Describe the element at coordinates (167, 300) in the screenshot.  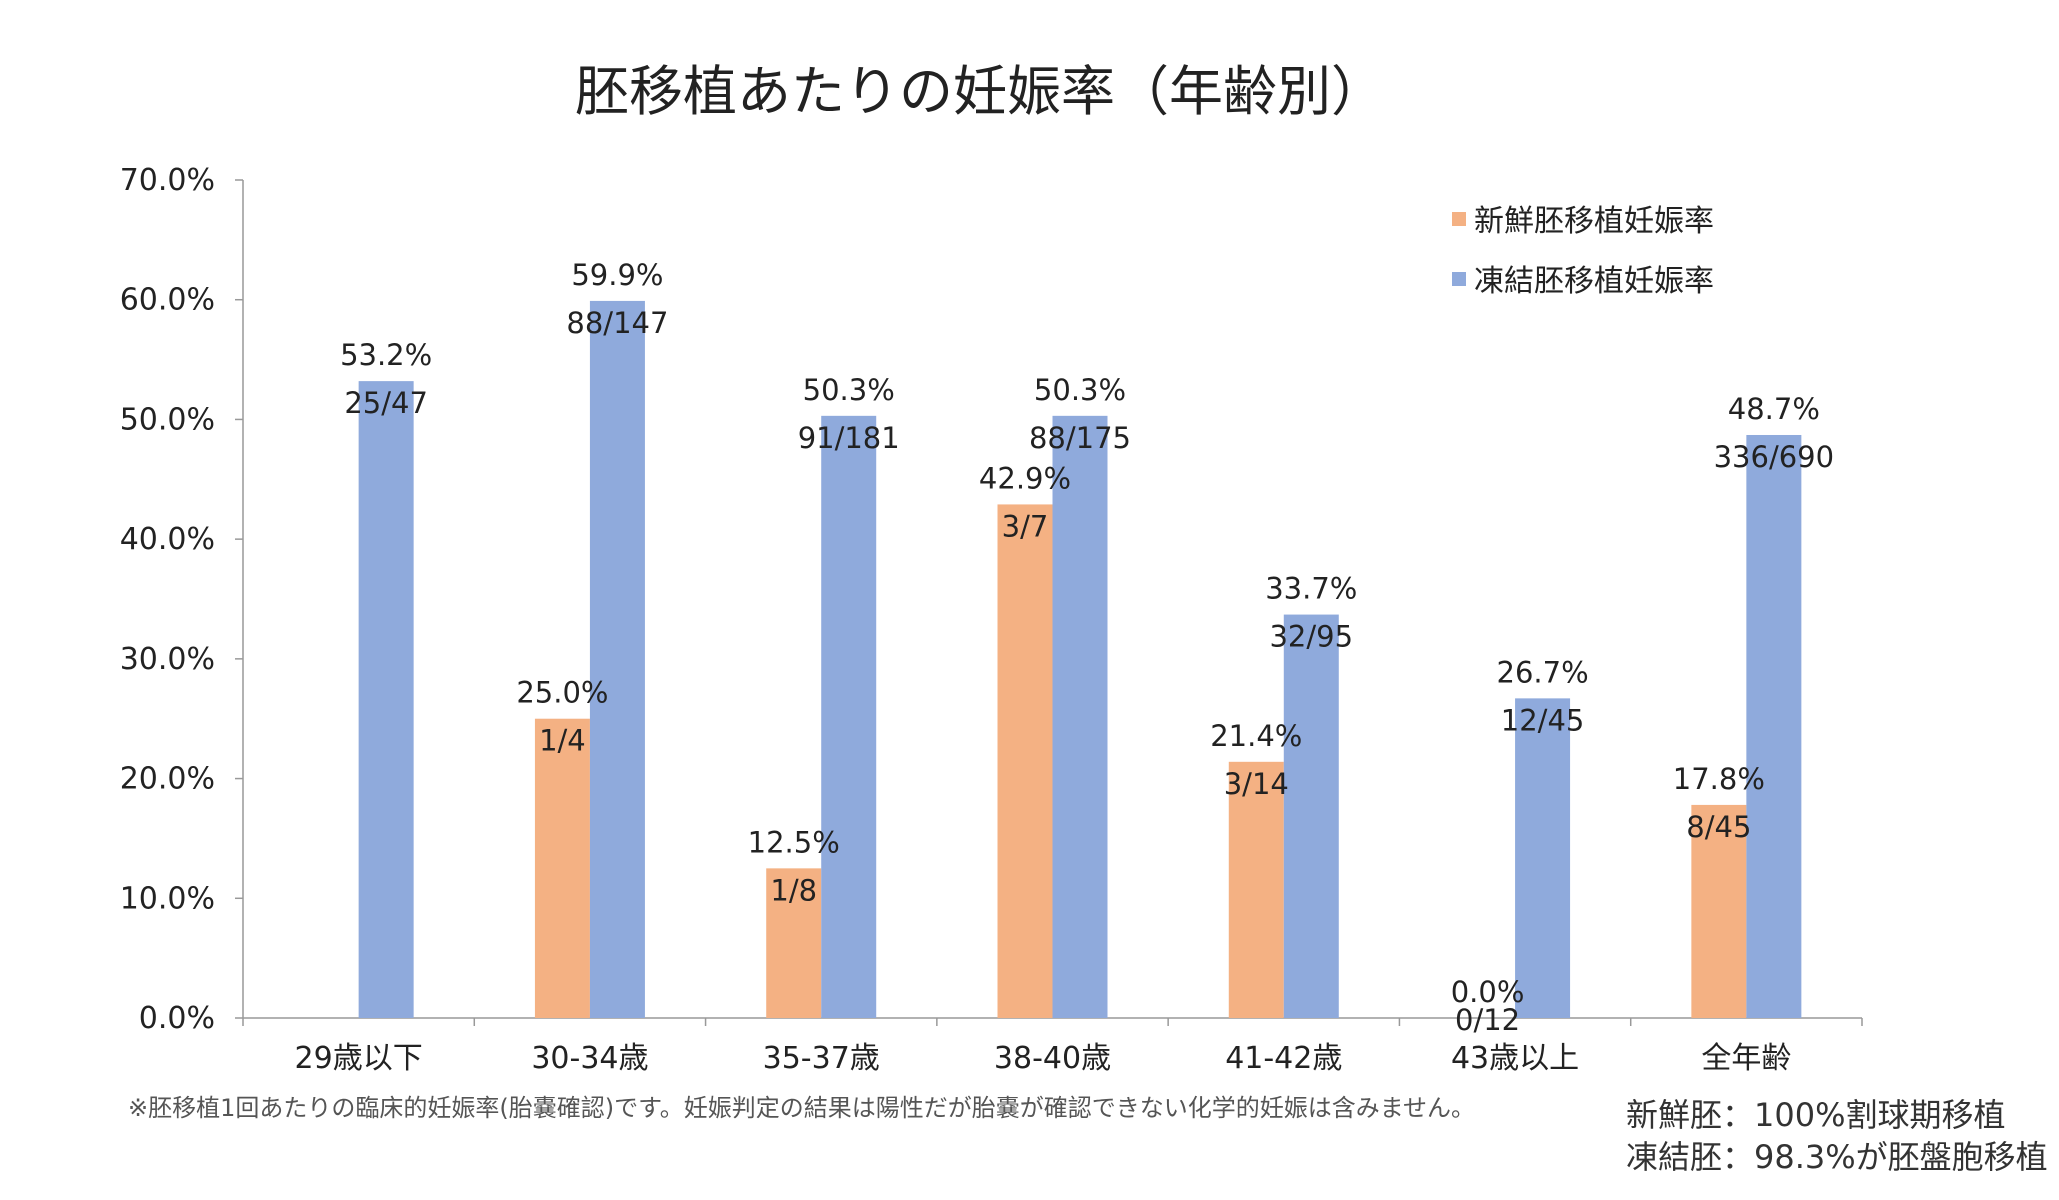
I see `y-tick-label: 60.0%` at that location.